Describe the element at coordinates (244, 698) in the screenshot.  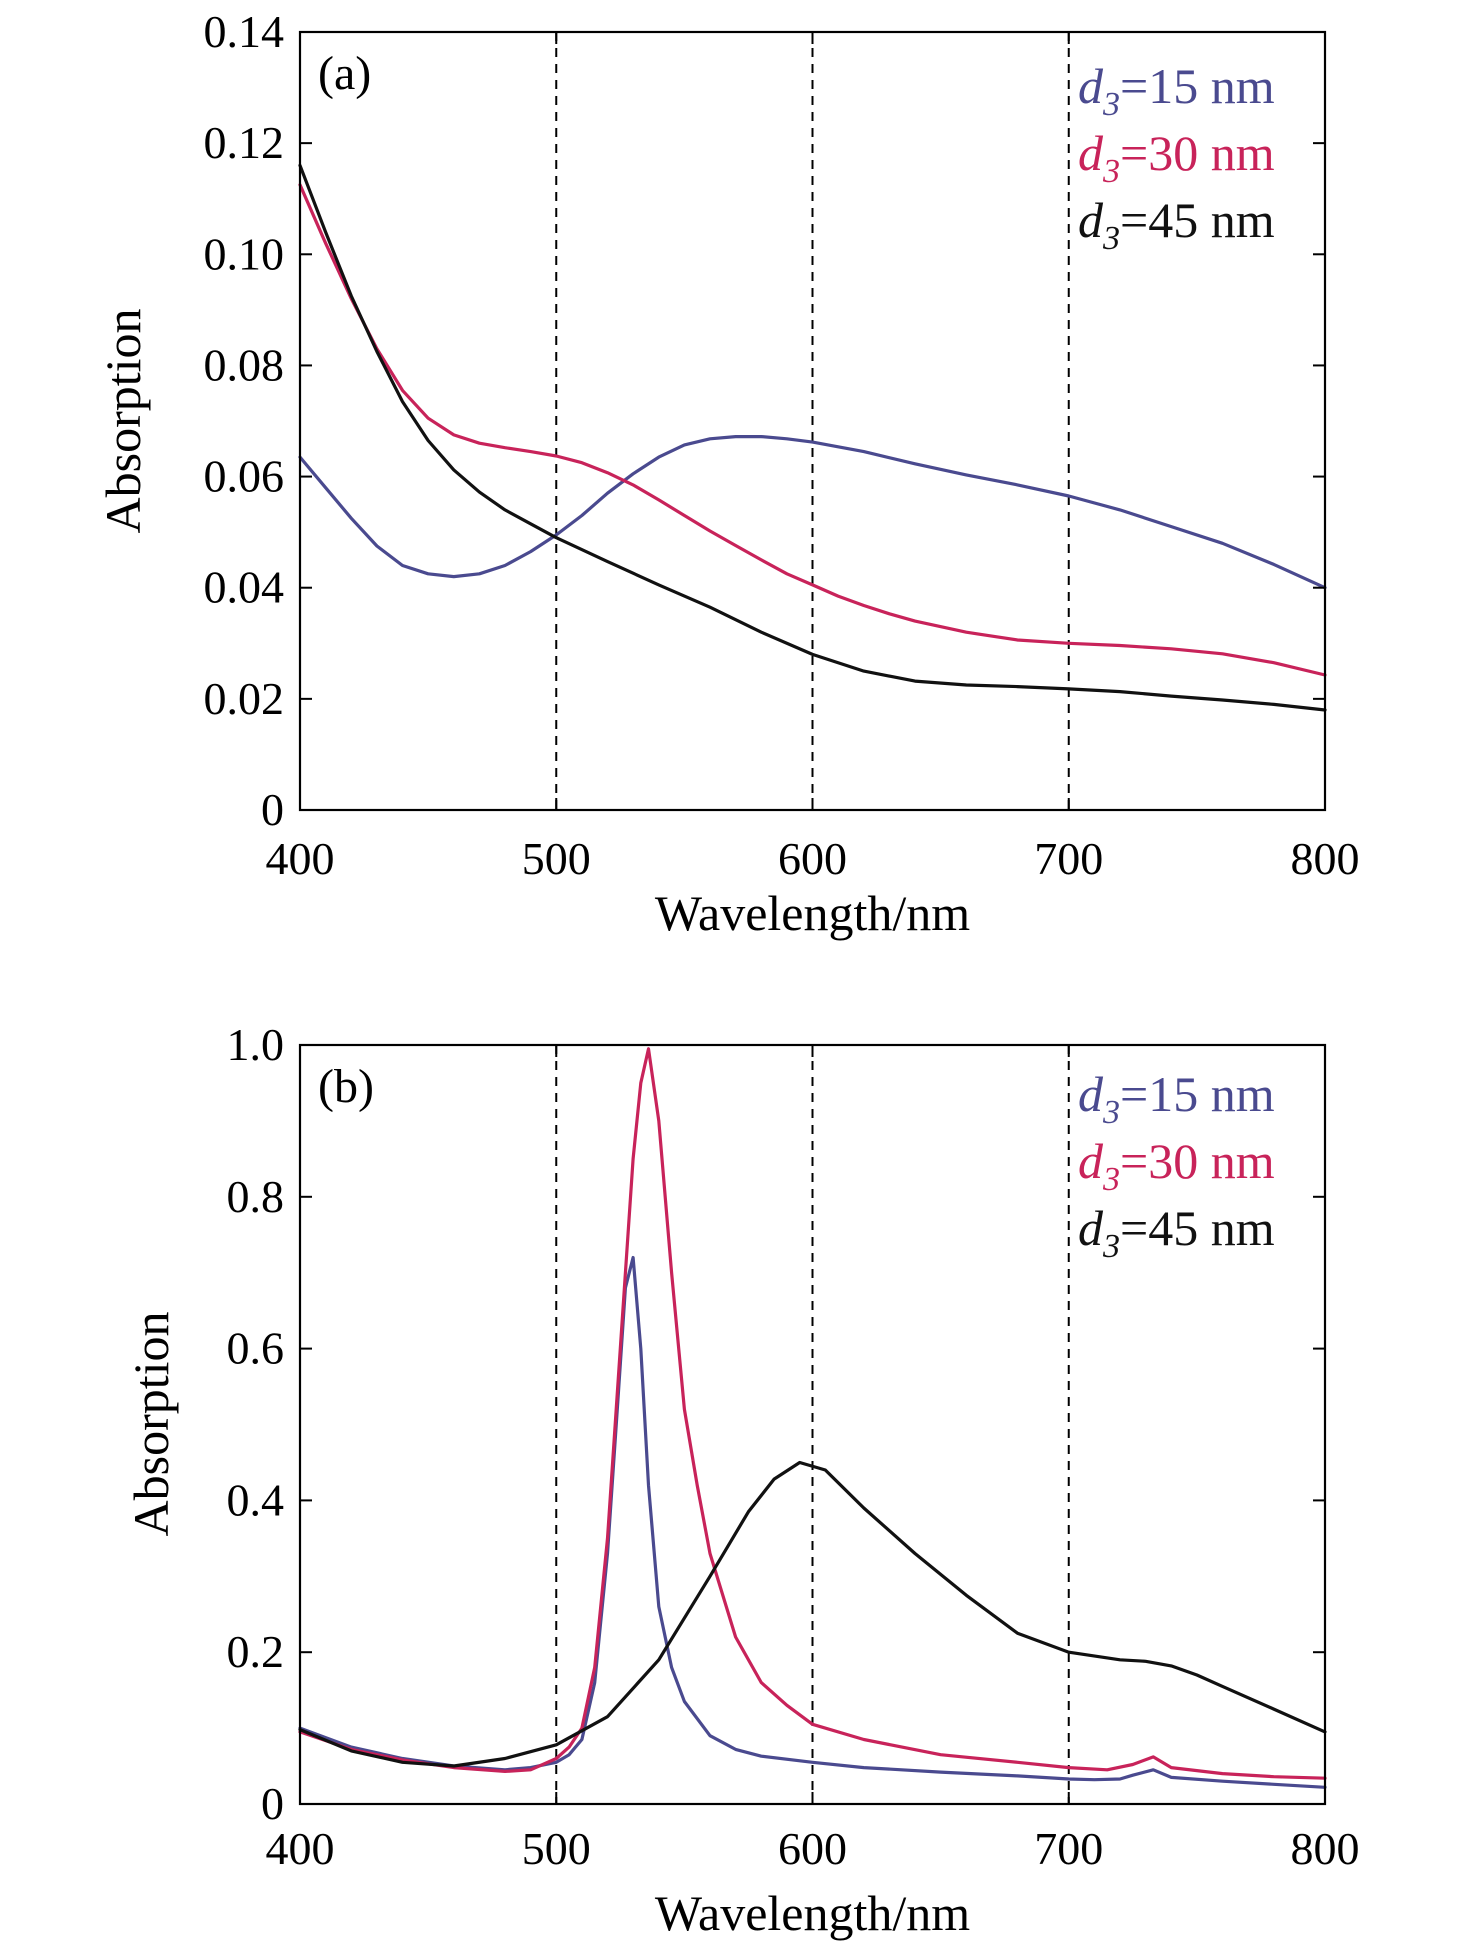
I see `y-tick-label: 0.02` at that location.